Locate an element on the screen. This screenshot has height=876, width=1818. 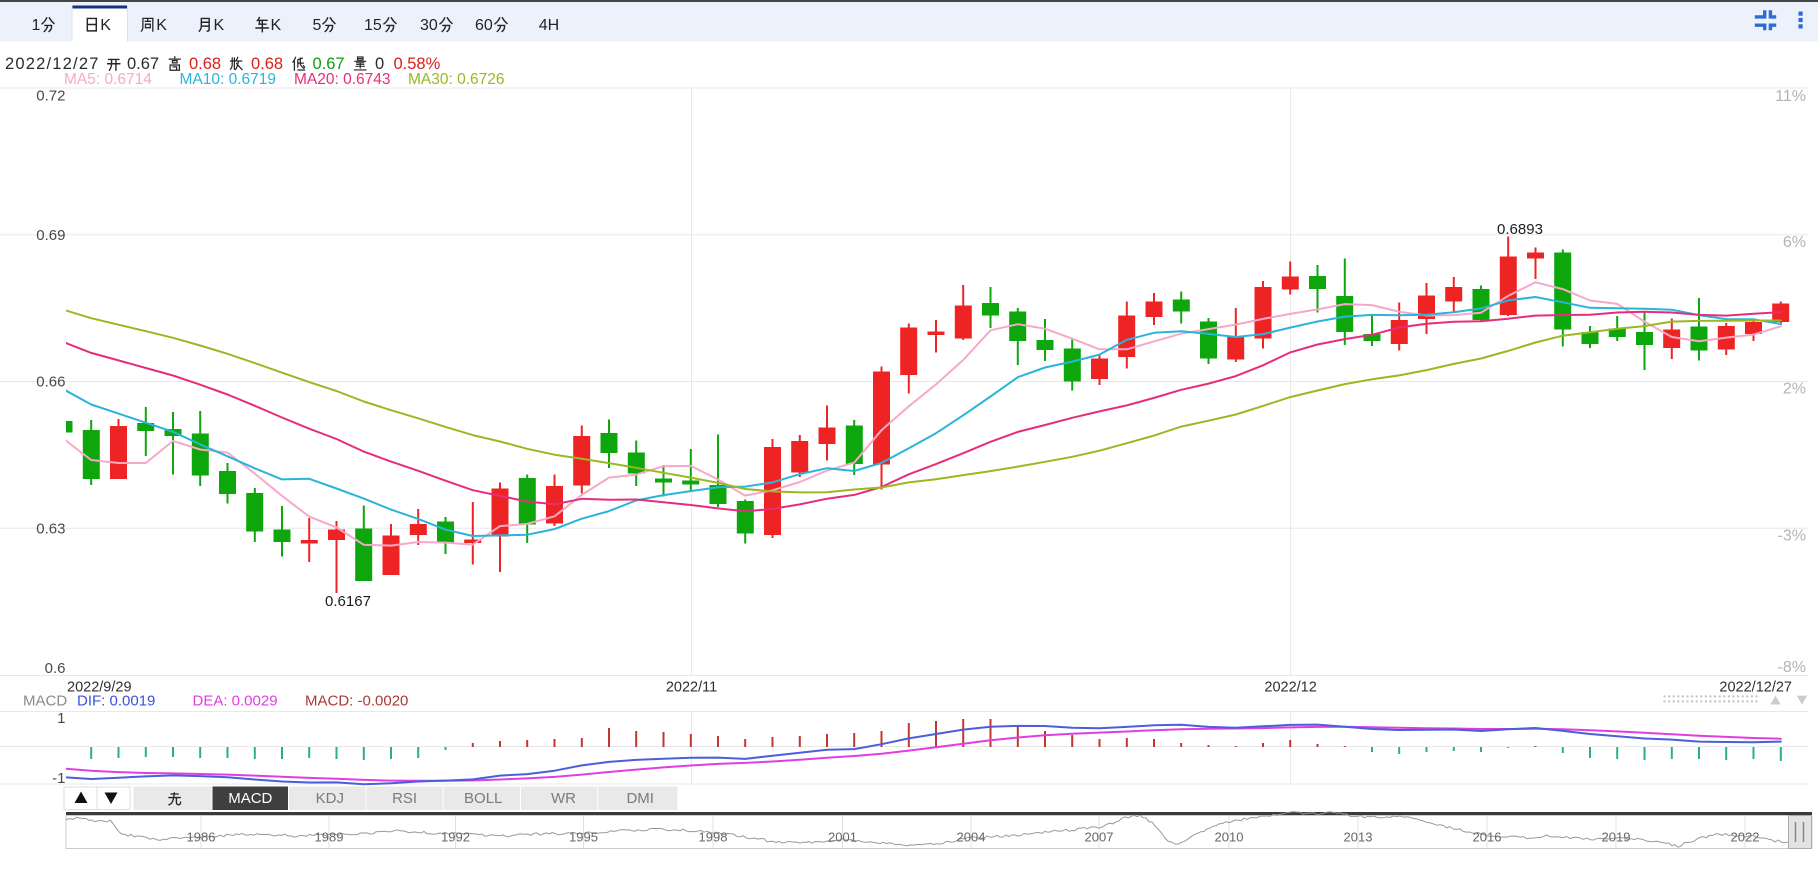
svg-text: BOLL is located at coordinates (483, 798).